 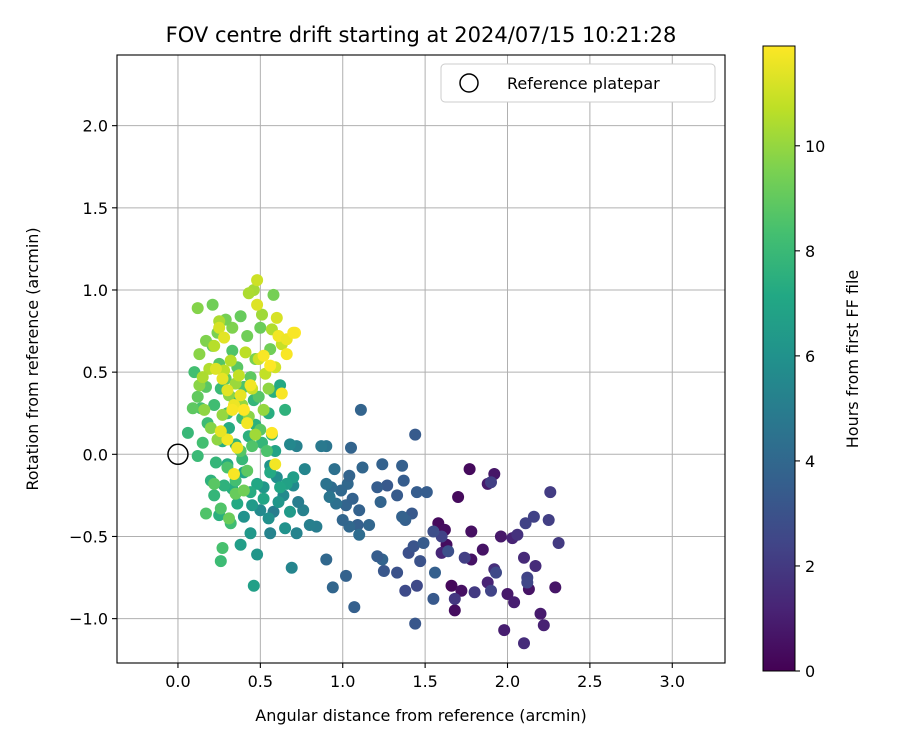 I want to click on x-axis-label: Angular distance from reference (arcmin), so click(x=420, y=715).